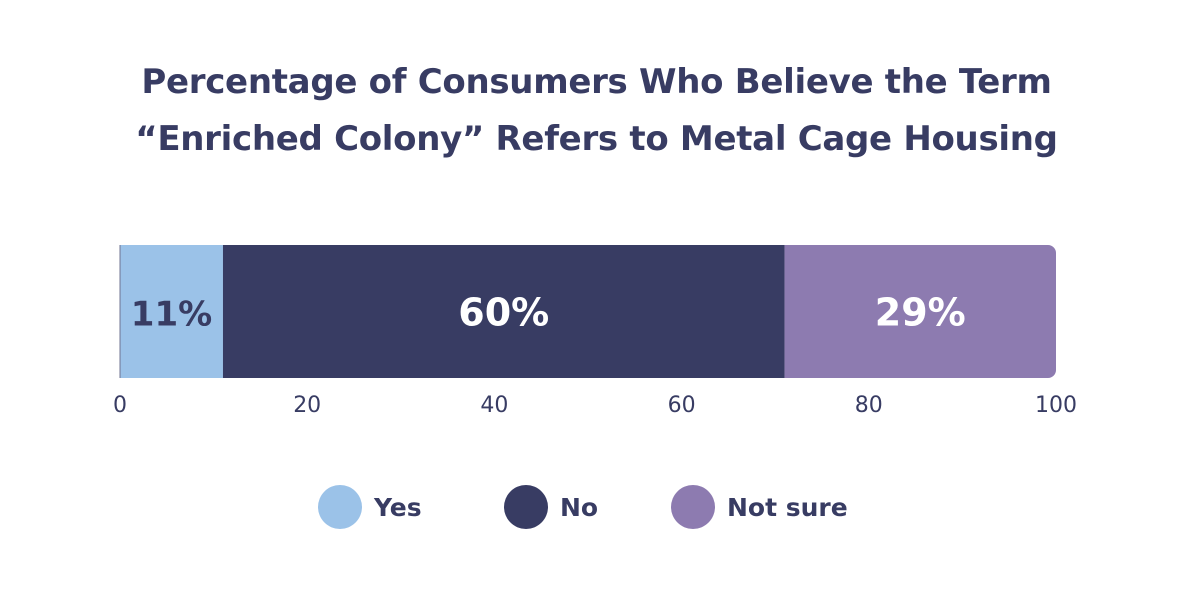 The height and width of the screenshot is (589, 1193). I want to click on legend-item-no: No, so click(551, 507).